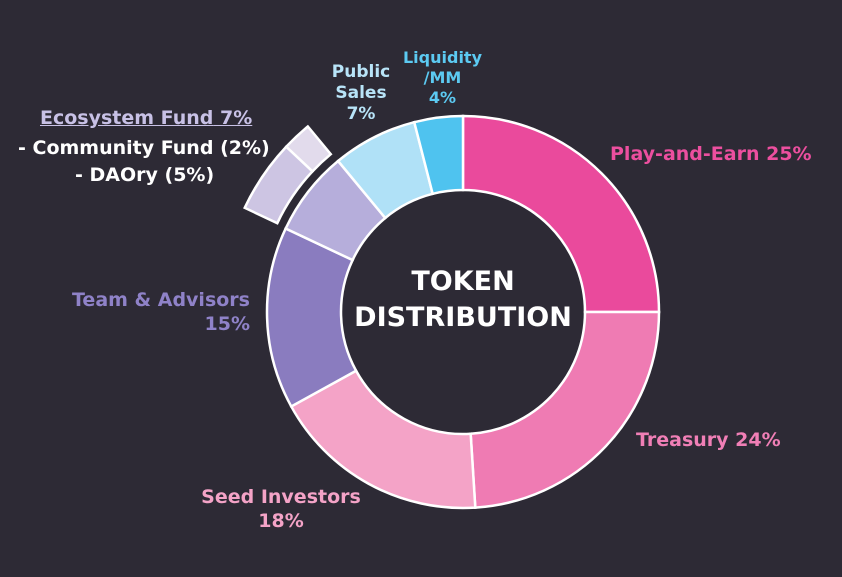 The height and width of the screenshot is (577, 842). Describe the element at coordinates (463, 299) in the screenshot. I see `center-title: TOKEN DISTRIBUTION` at that location.